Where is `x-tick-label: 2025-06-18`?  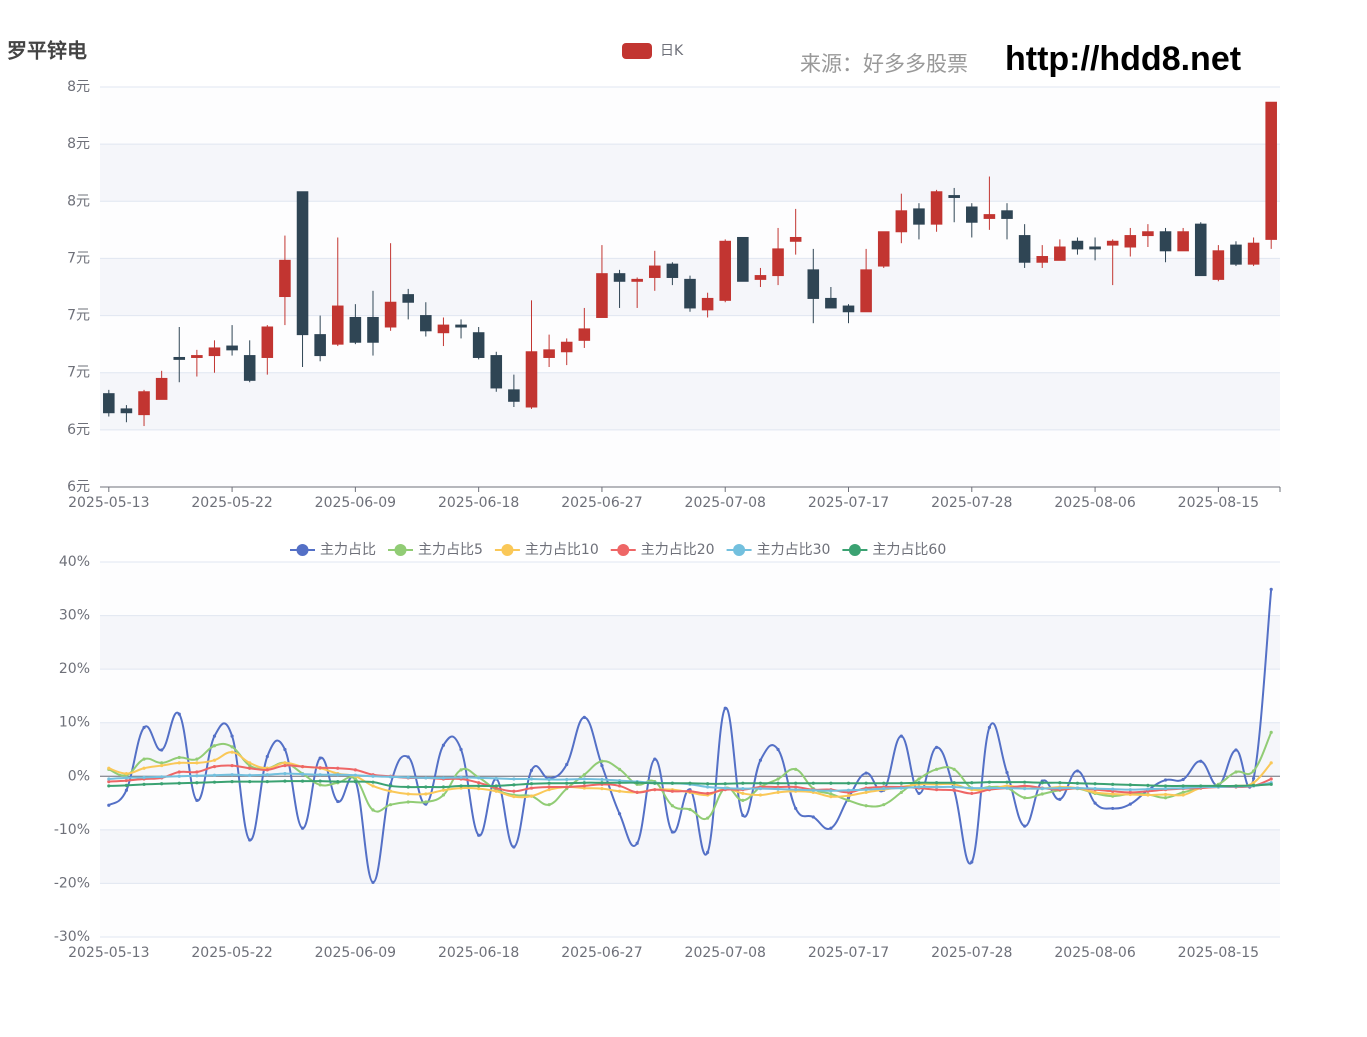
x-tick-label: 2025-06-18 is located at coordinates (478, 503).